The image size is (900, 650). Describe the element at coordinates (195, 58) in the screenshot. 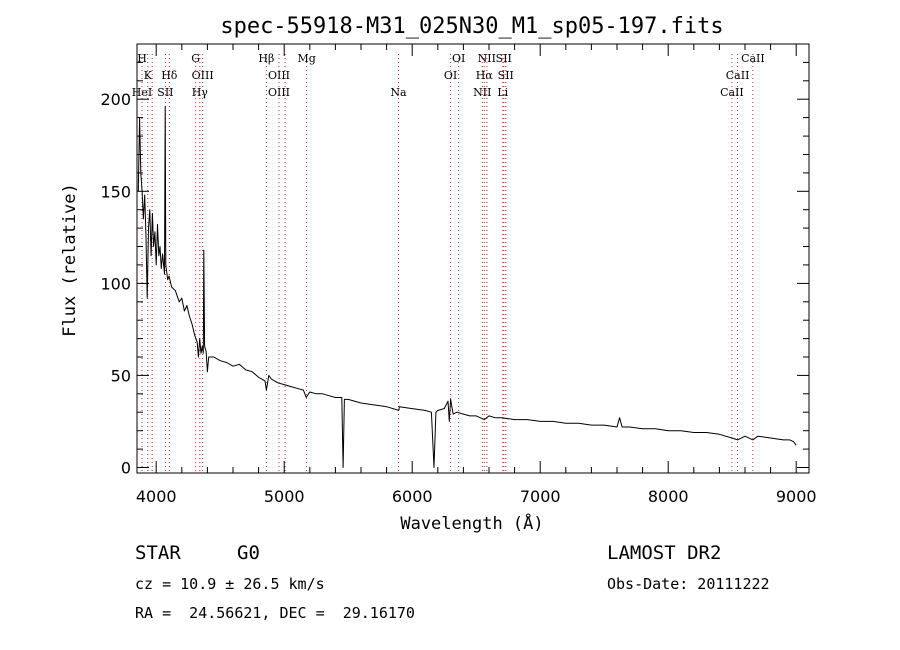

I see `line-label: G` at that location.